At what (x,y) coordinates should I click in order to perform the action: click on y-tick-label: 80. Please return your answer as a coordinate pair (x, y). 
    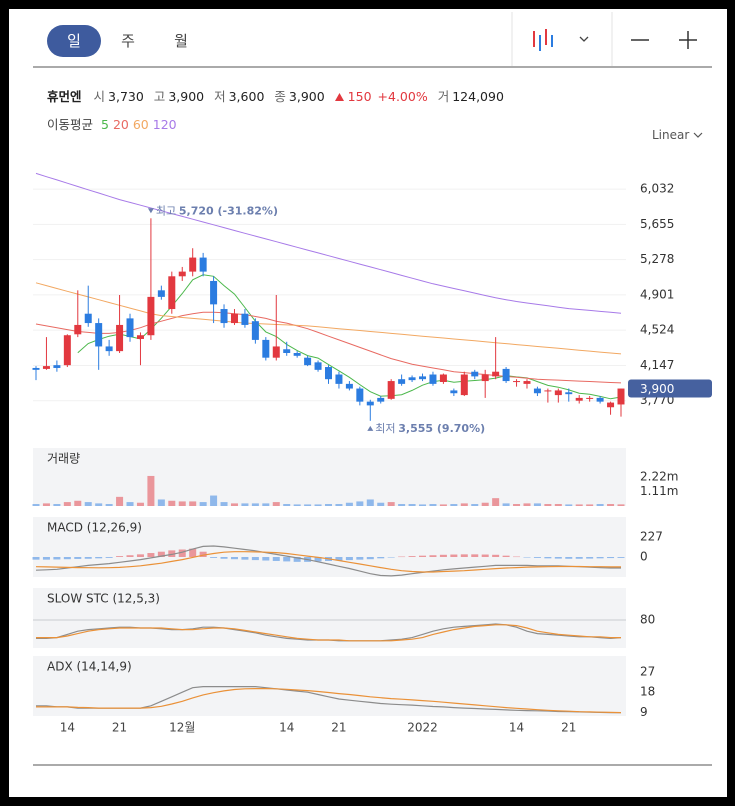
    Looking at the image, I should click on (647, 620).